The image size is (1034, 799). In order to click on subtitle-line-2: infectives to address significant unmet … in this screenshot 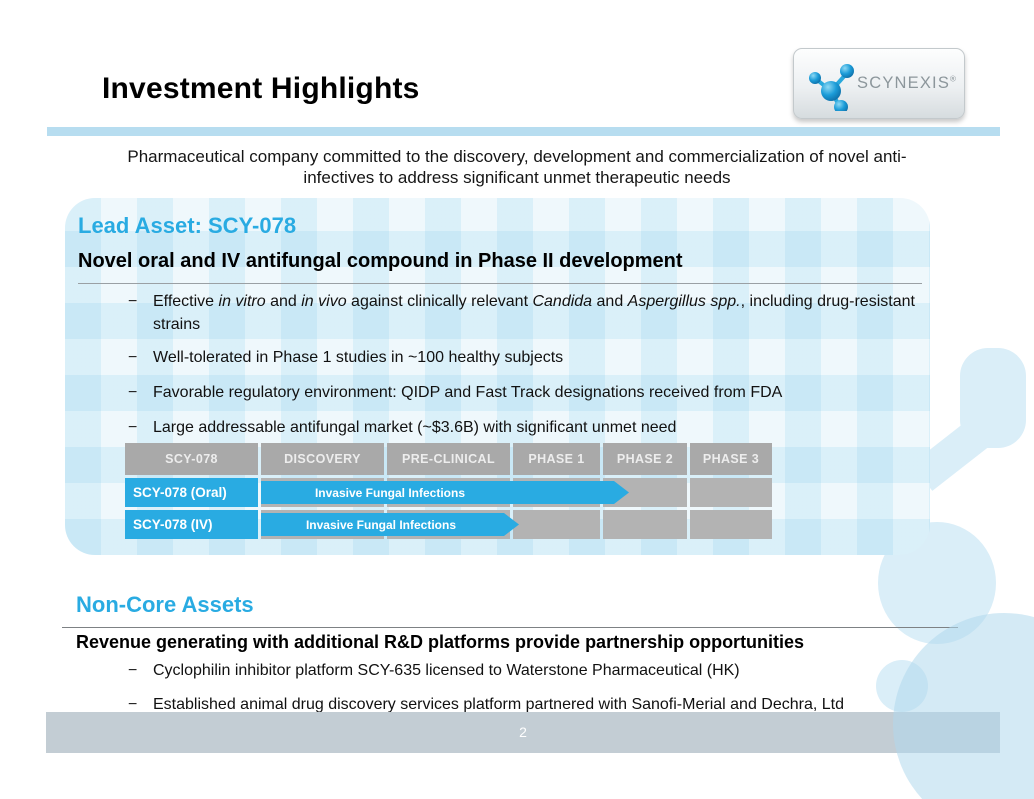, I will do `click(517, 177)`.